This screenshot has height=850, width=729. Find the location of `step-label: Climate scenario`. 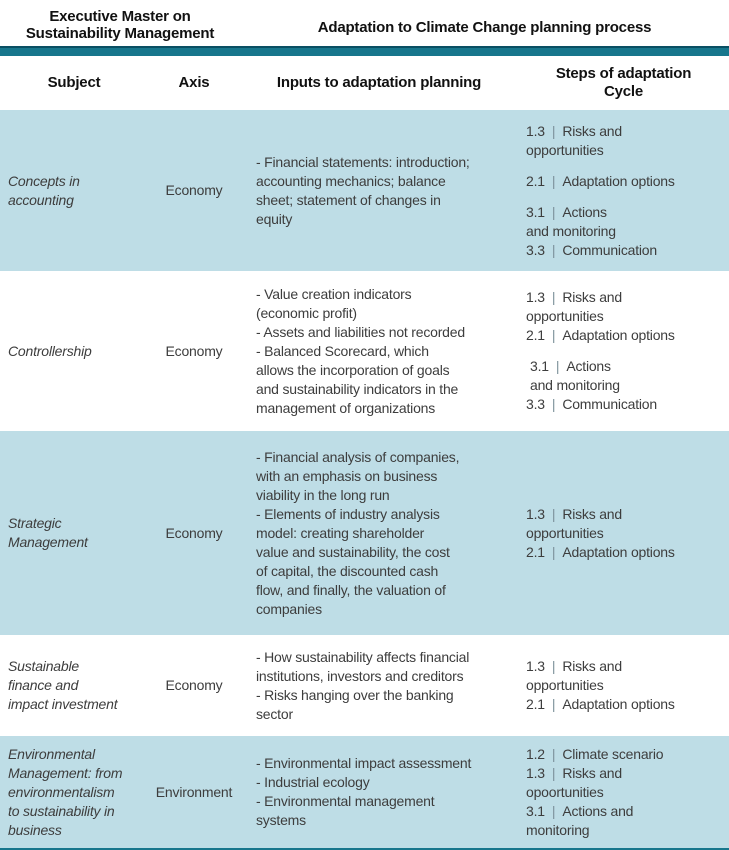

step-label: Climate scenario is located at coordinates (613, 753).